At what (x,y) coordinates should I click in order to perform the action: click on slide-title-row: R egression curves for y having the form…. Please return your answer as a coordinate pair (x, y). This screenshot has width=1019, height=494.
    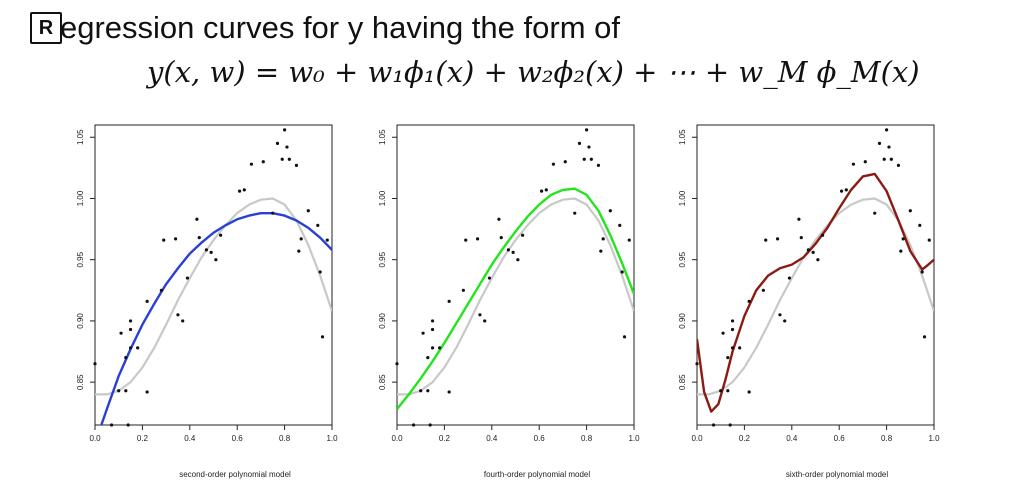
    Looking at the image, I should click on (325, 28).